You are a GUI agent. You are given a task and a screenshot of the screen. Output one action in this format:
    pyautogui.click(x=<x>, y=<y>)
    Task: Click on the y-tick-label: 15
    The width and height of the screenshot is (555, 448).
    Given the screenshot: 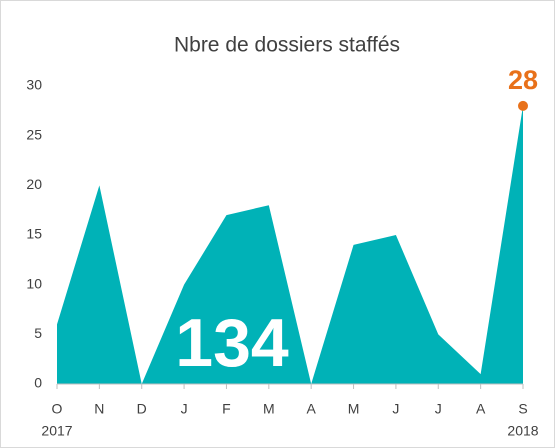 What is the action you would take?
    pyautogui.click(x=34, y=234)
    